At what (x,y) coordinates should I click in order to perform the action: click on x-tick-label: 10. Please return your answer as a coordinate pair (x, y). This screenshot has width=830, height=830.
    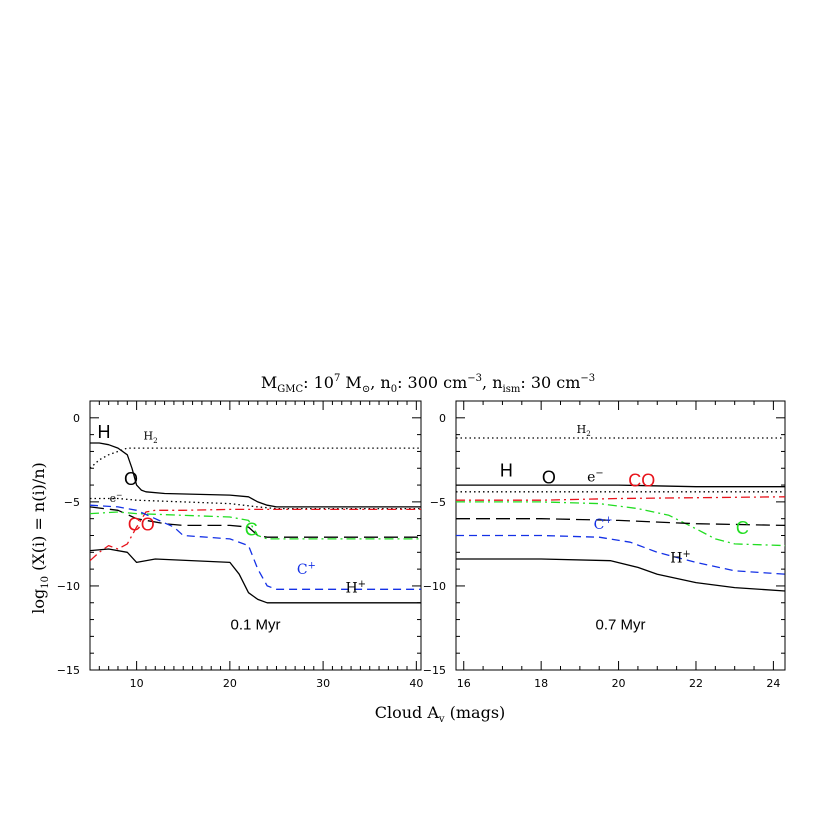
    Looking at the image, I should click on (137, 683).